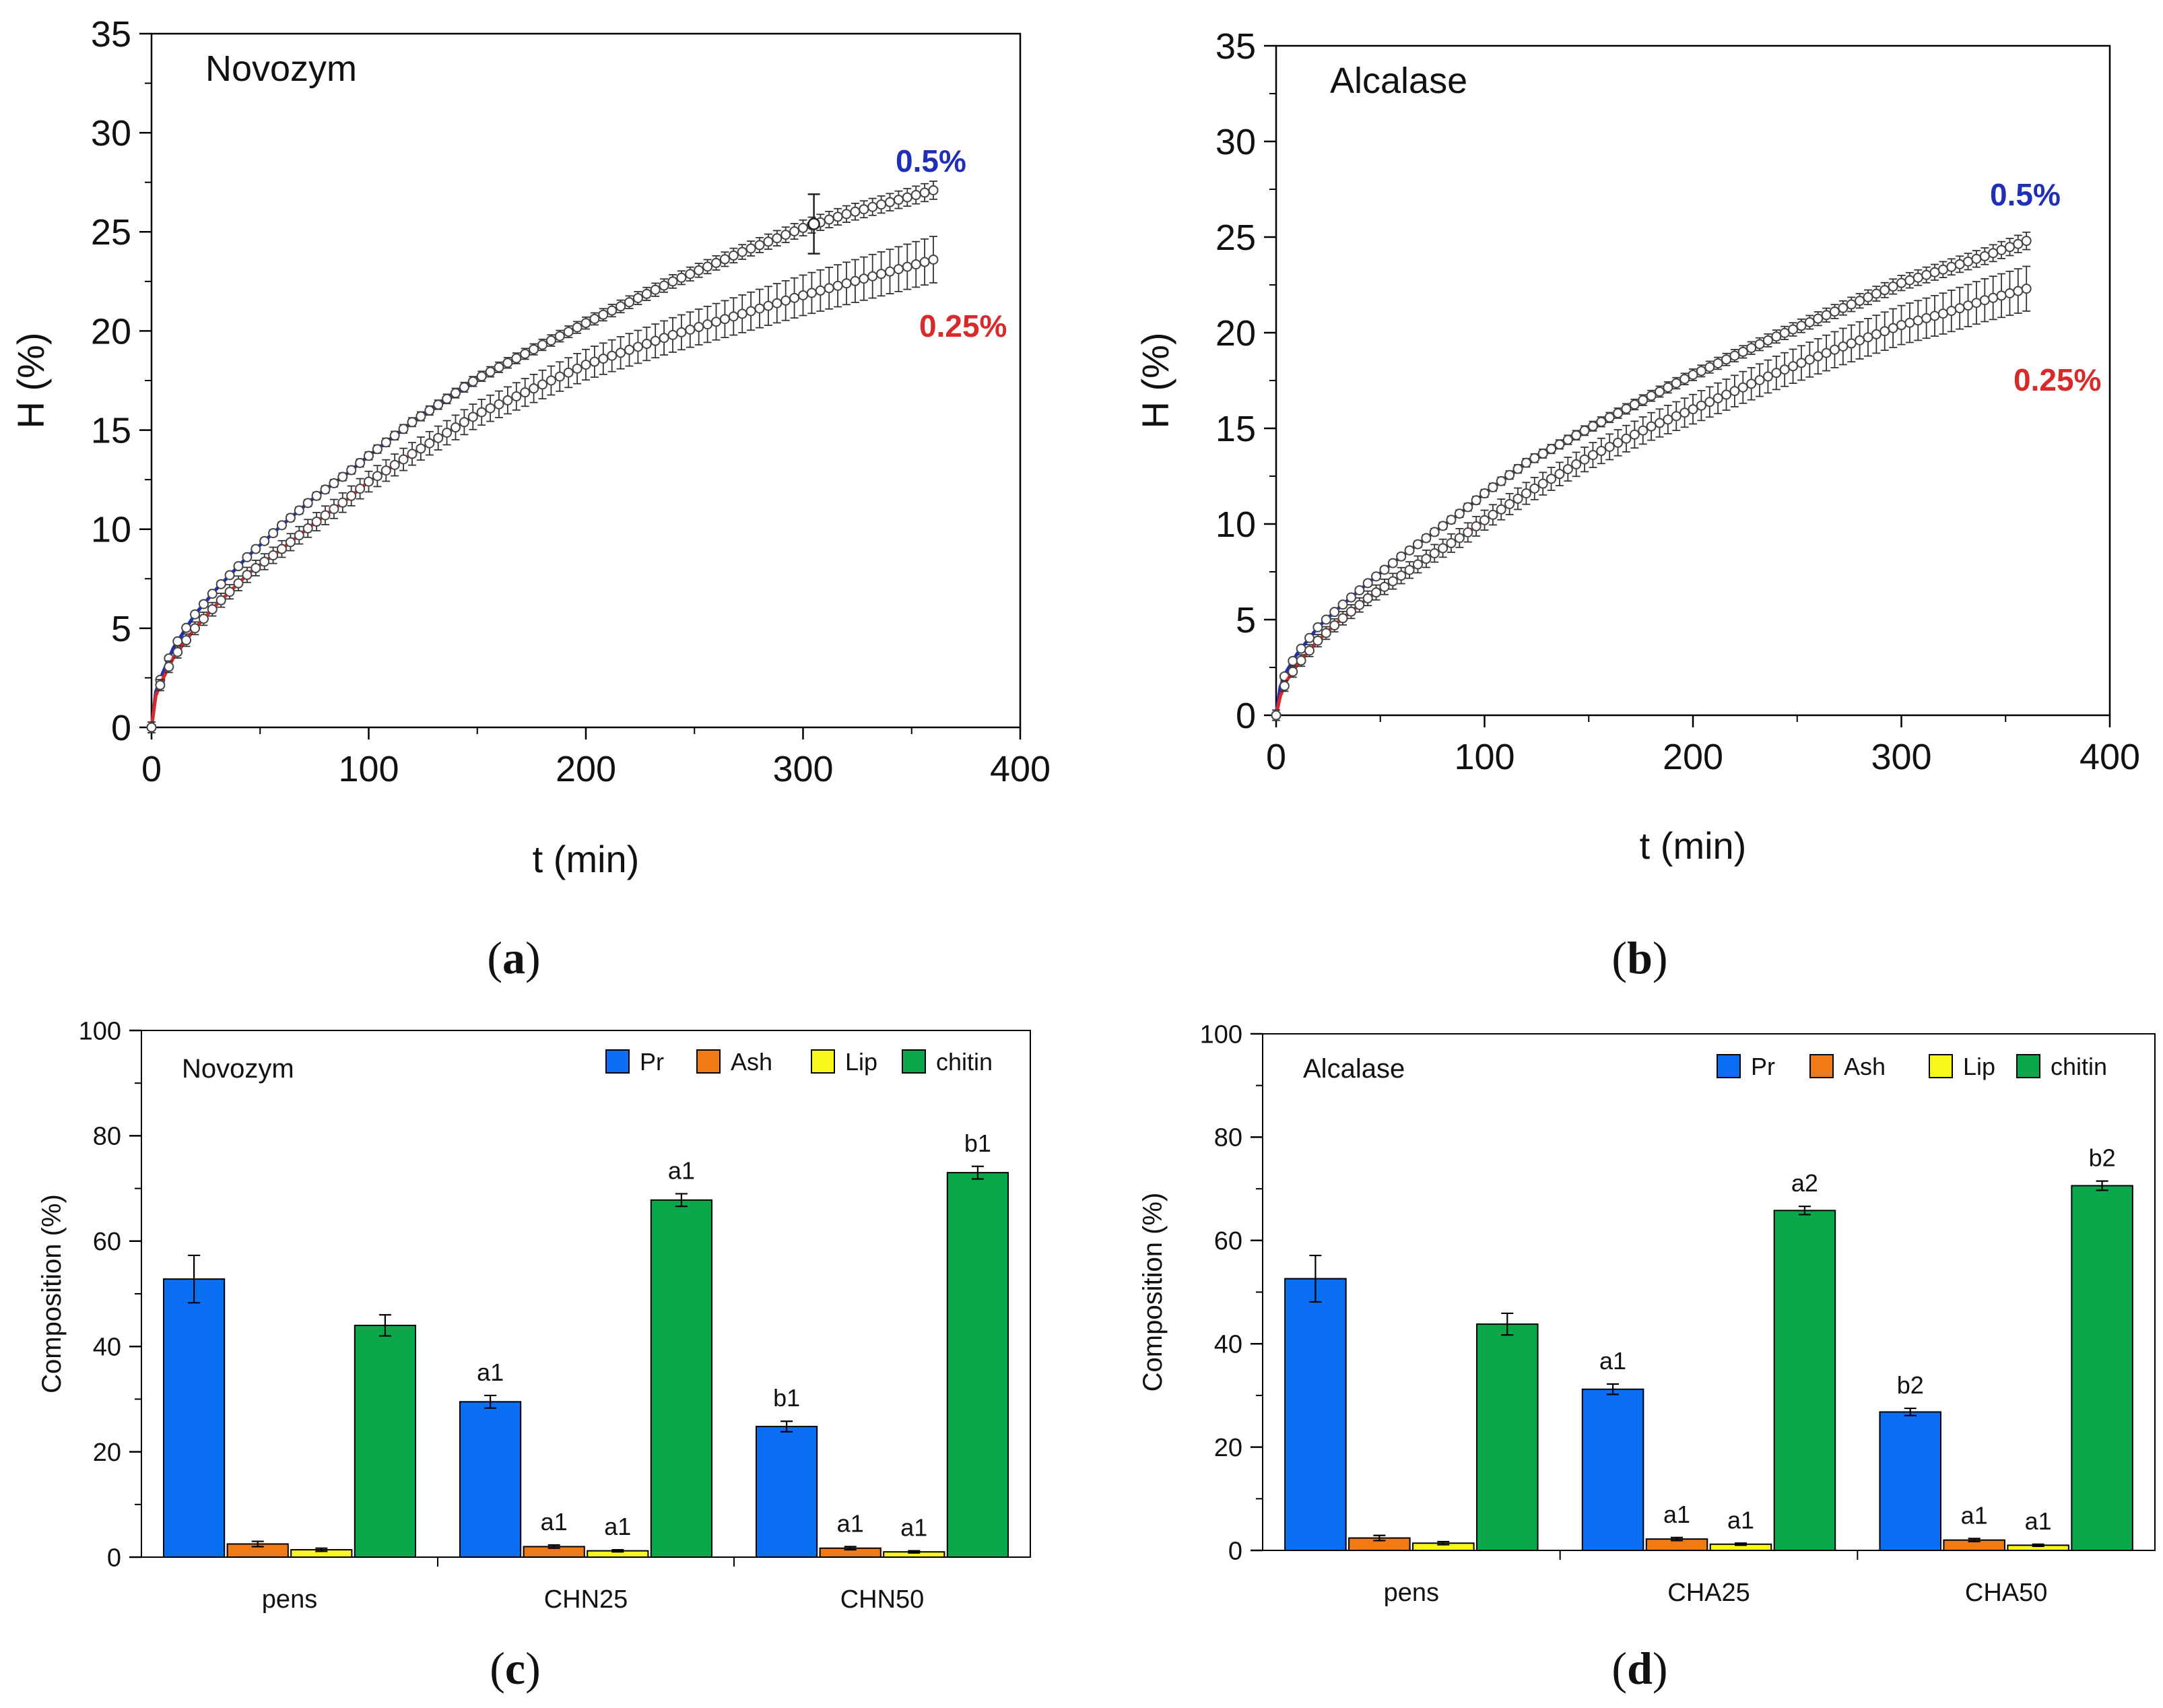 Image resolution: width=2163 pixels, height=1708 pixels. Describe the element at coordinates (1228, 1241) in the screenshot. I see `y-tick-label: 60` at that location.